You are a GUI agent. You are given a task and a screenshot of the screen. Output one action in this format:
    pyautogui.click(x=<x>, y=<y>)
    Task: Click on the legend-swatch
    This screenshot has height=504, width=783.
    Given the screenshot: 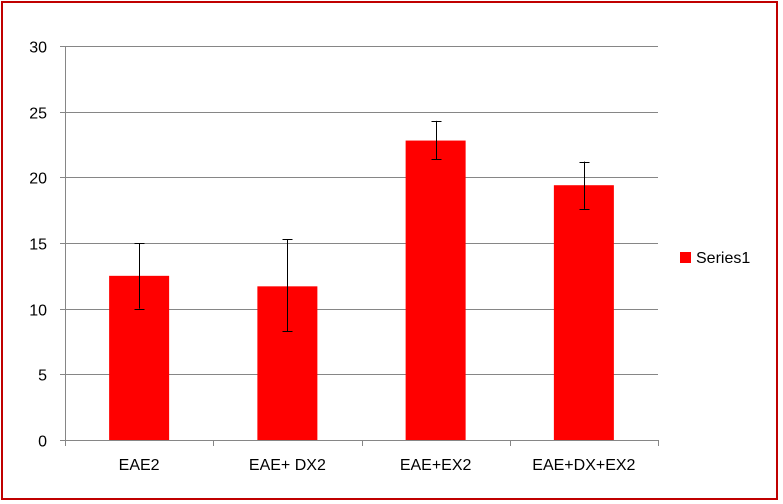 What is the action you would take?
    pyautogui.click(x=685, y=257)
    